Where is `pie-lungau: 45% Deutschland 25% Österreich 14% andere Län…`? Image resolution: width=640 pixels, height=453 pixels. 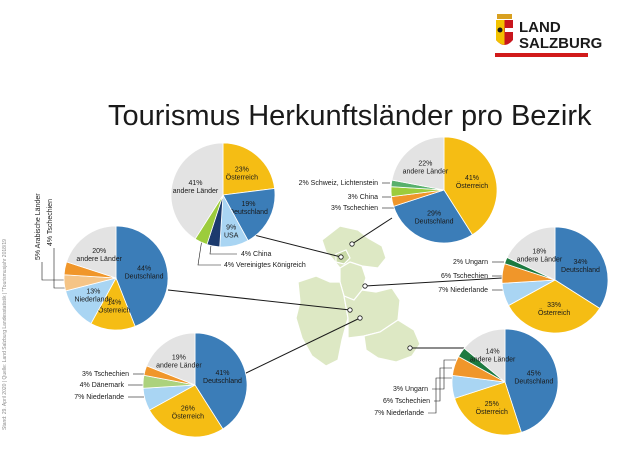
pie-lungau: 45% Deutschland 25% Österreich 14% andere Län… is located at coordinates (505, 382).